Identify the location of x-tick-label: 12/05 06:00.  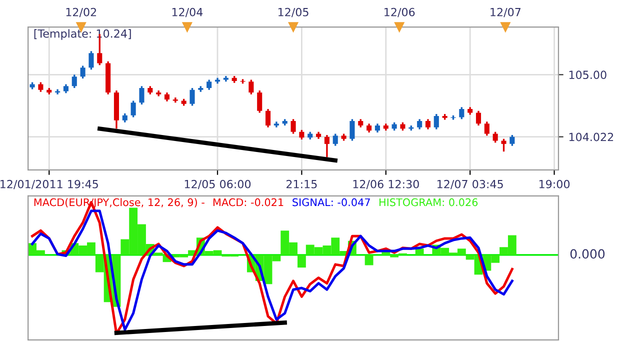
(217, 185).